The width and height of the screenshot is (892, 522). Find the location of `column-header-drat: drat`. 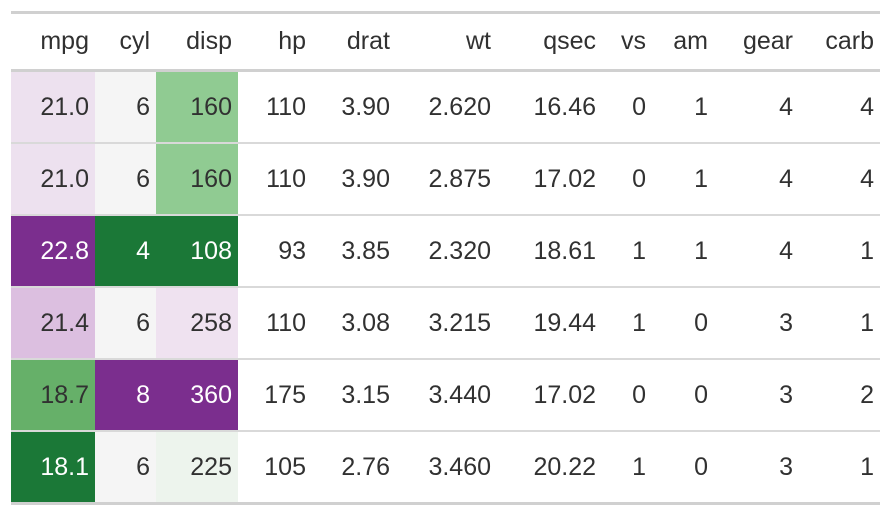

column-header-drat: drat is located at coordinates (354, 41).